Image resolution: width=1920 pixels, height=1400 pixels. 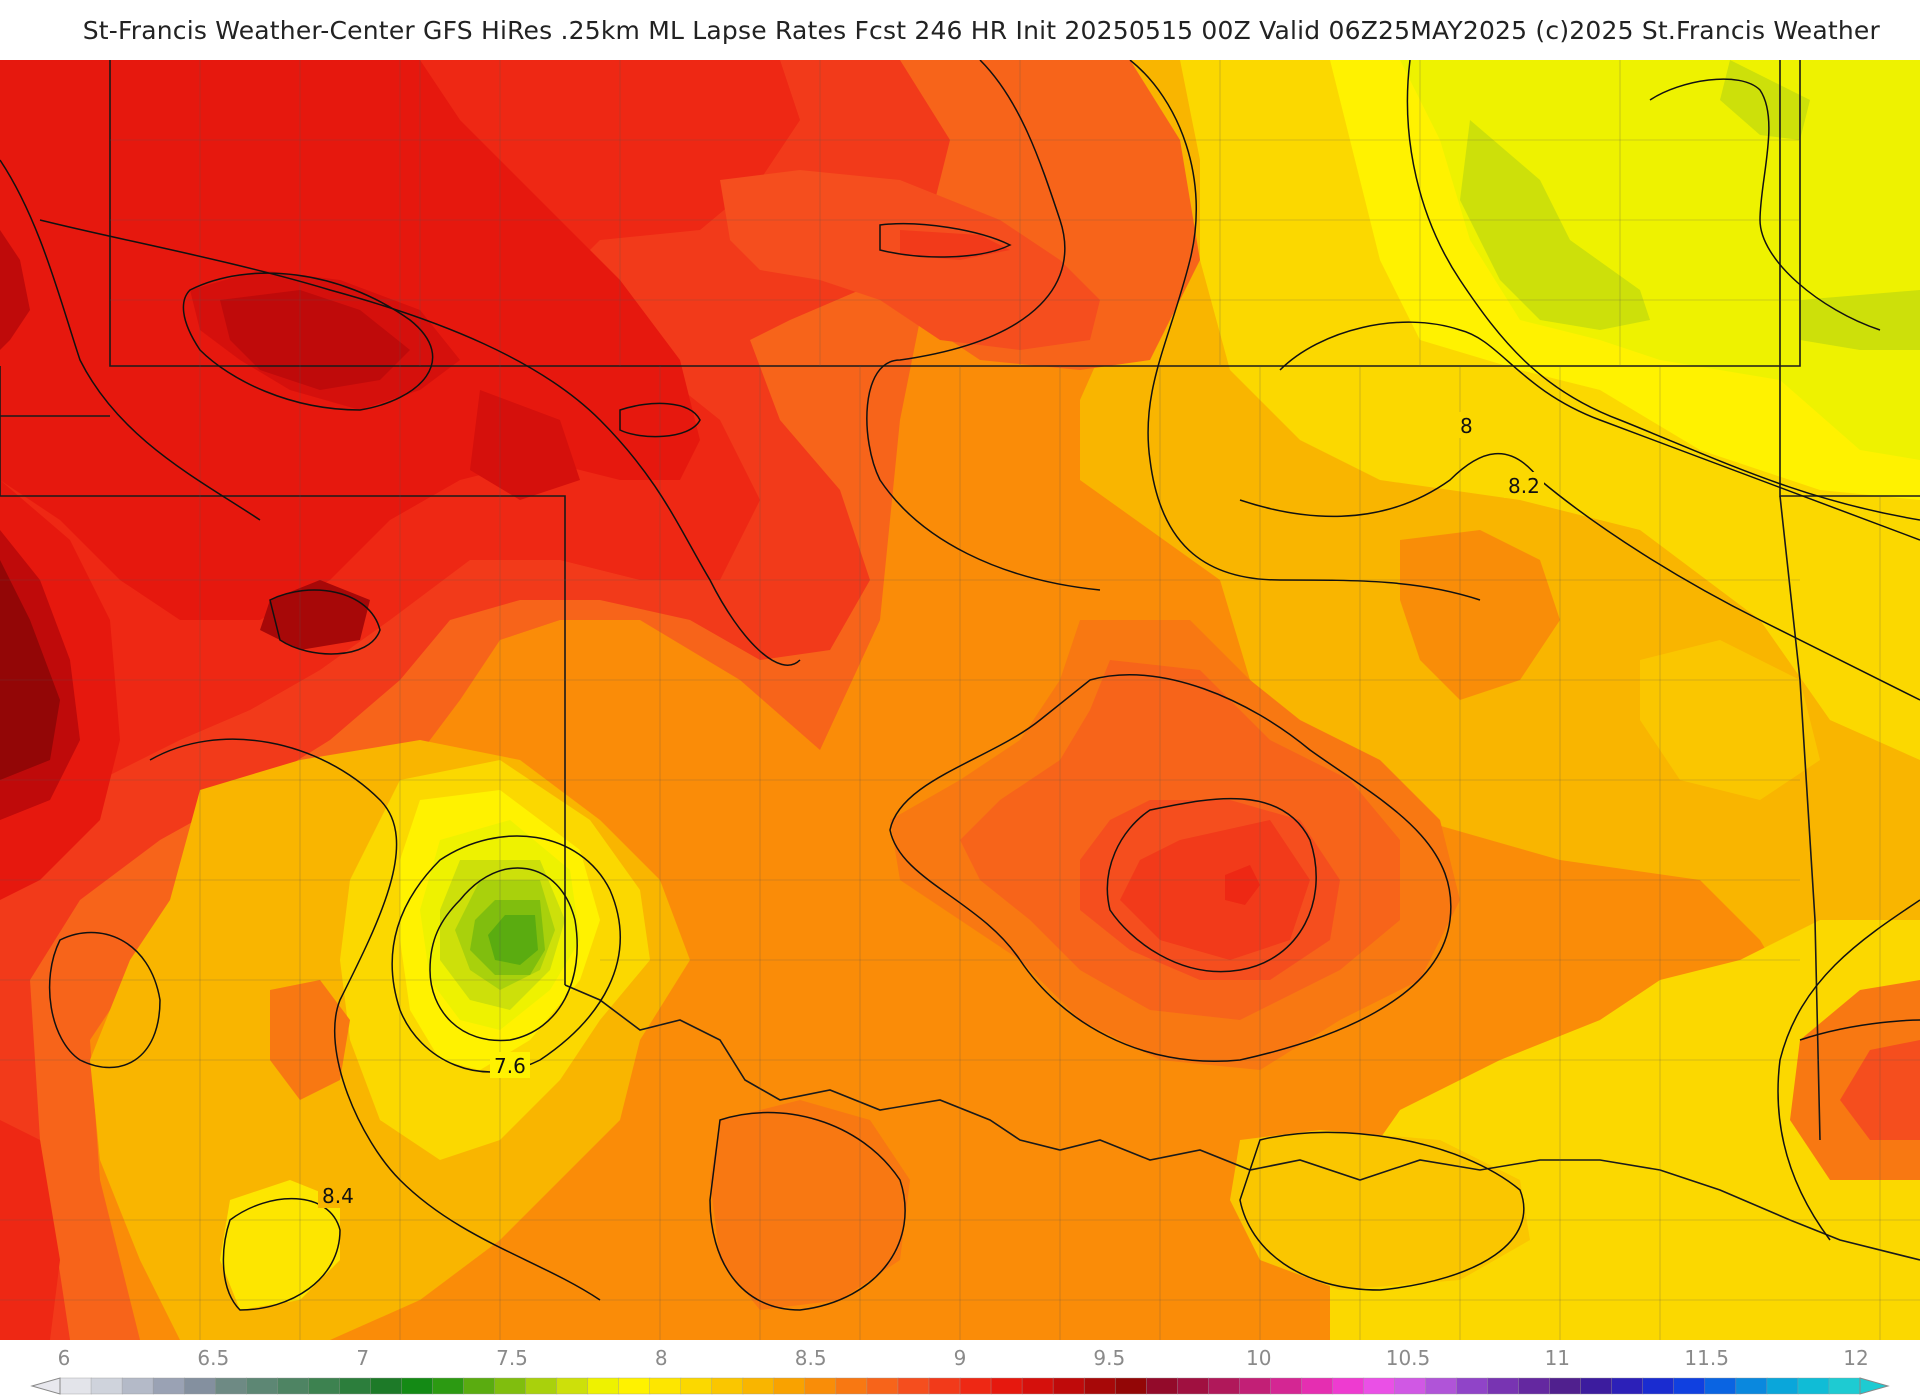 I want to click on isoline-central-inner, so click(x=1211, y=885).